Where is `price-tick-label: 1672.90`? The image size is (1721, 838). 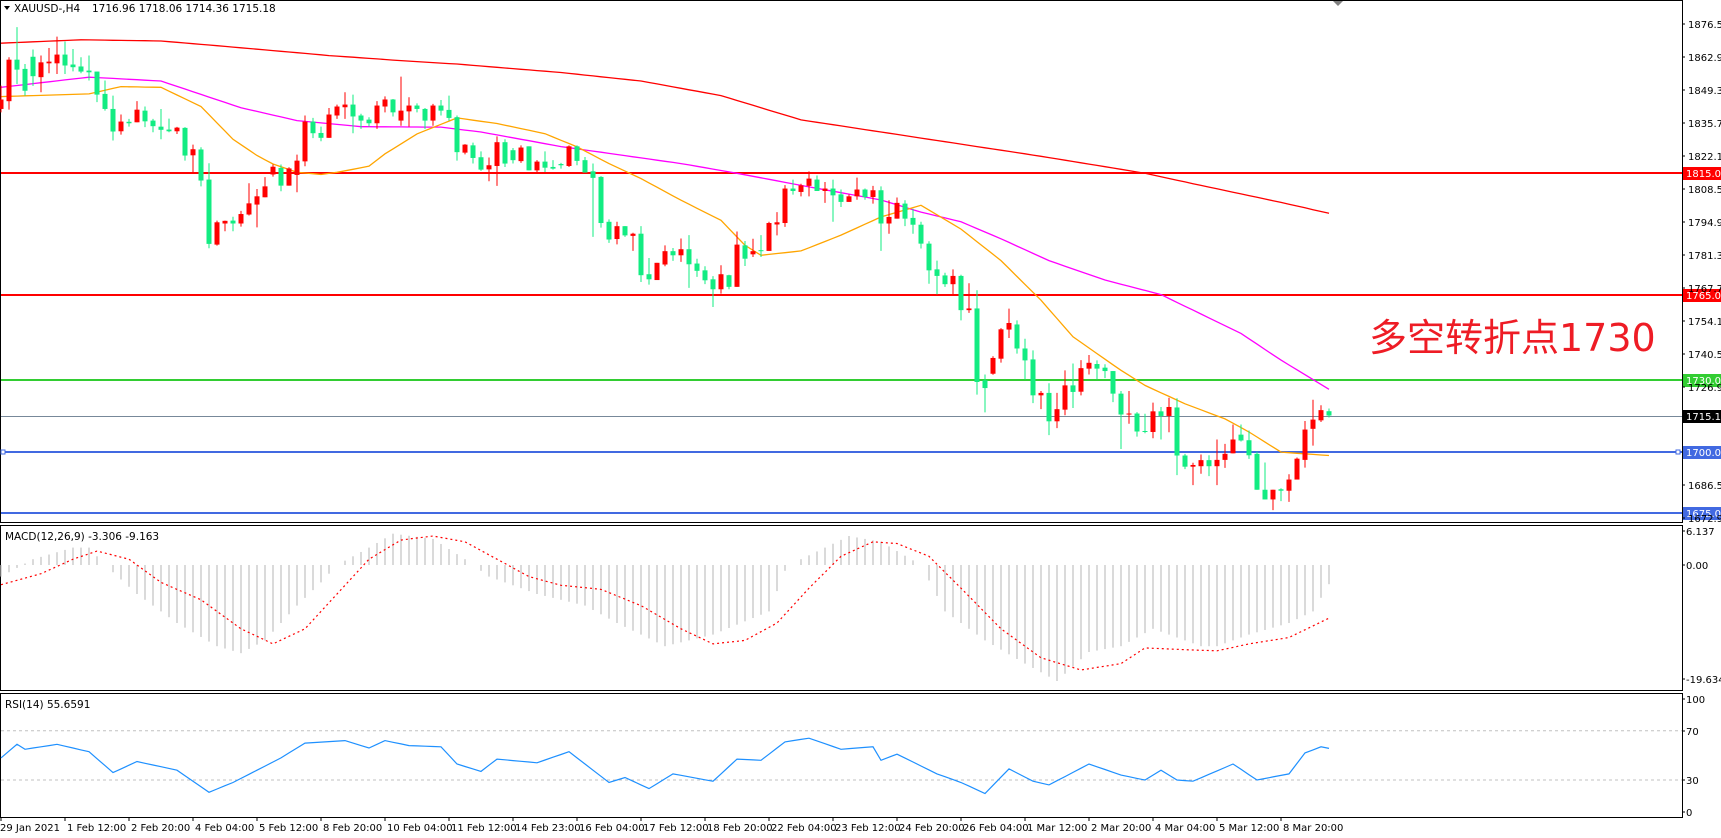
price-tick-label: 1672.90 is located at coordinates (1704, 519).